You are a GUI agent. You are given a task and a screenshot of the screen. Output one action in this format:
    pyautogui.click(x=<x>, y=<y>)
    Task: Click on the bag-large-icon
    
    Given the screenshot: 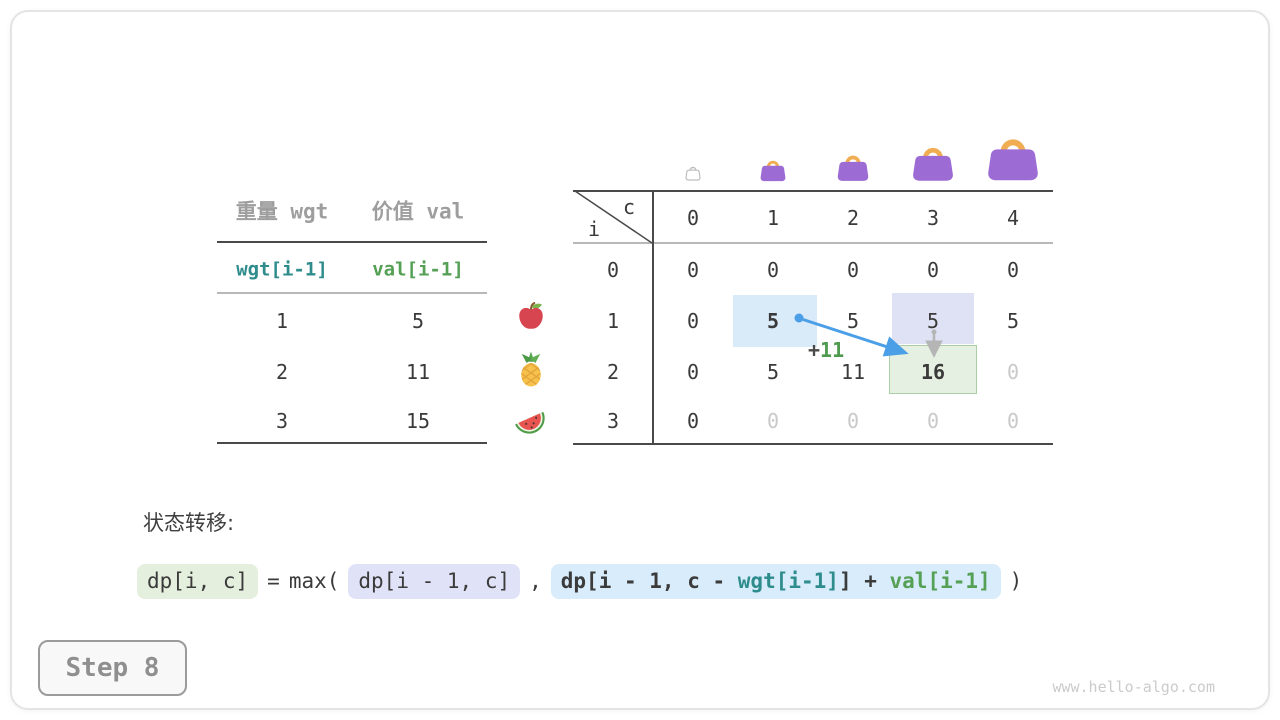 What is the action you would take?
    pyautogui.click(x=933, y=164)
    